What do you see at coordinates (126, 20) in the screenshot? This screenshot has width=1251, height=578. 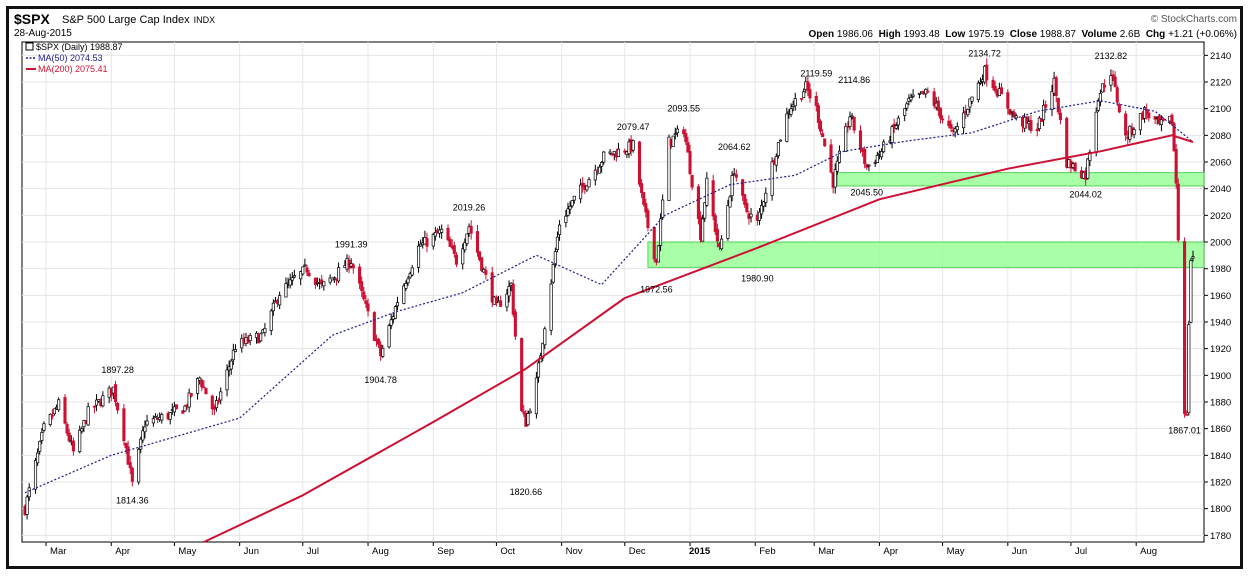 I see `index-name-text: S&P 500 Large Cap Index` at bounding box center [126, 20].